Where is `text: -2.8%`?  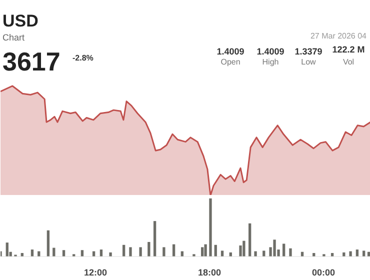
text: -2.8% is located at coordinates (83, 58).